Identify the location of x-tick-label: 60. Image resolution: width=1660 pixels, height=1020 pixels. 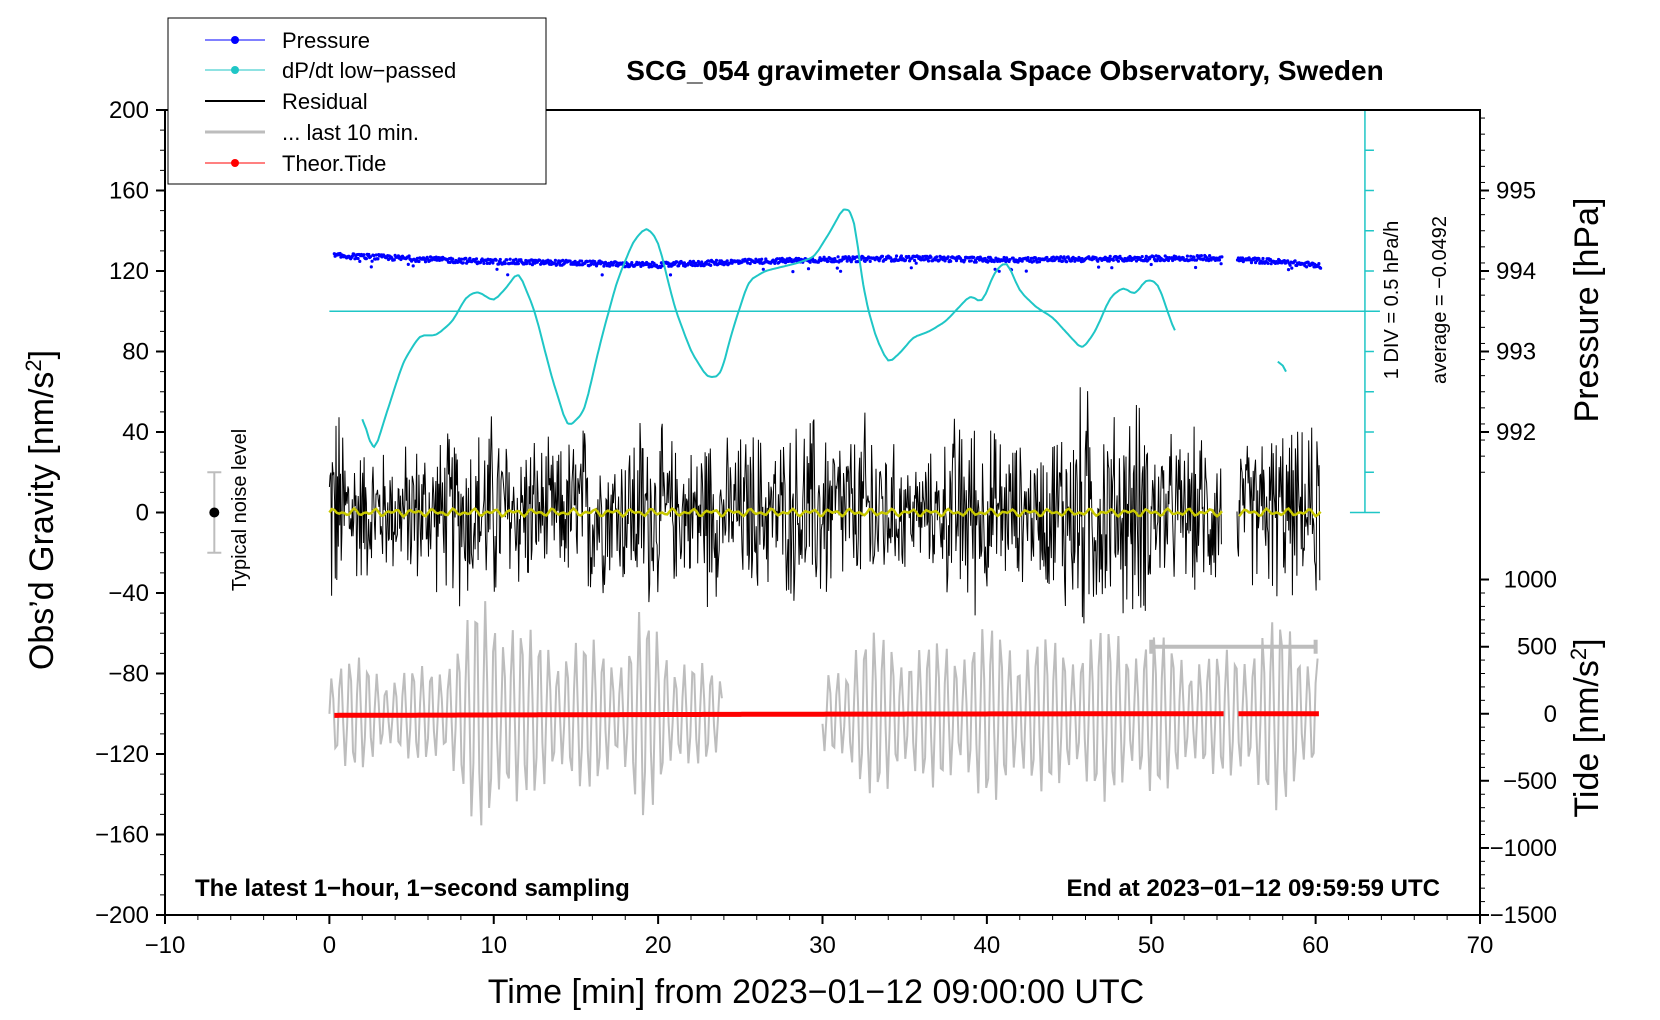
(1315, 945).